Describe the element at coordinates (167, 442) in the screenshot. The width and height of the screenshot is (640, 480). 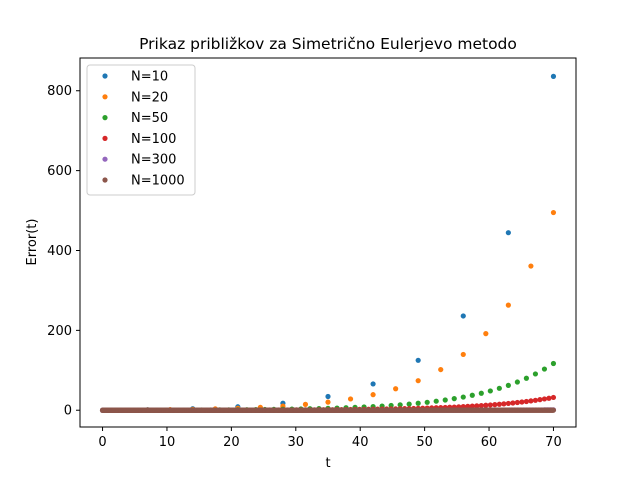
I see `x-tick-label: 10` at that location.